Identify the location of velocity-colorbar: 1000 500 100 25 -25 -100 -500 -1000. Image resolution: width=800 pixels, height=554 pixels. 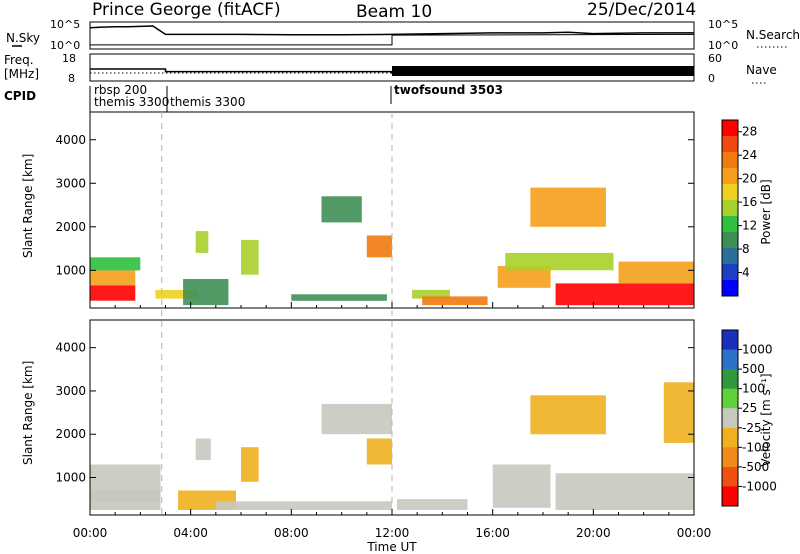
(749, 418).